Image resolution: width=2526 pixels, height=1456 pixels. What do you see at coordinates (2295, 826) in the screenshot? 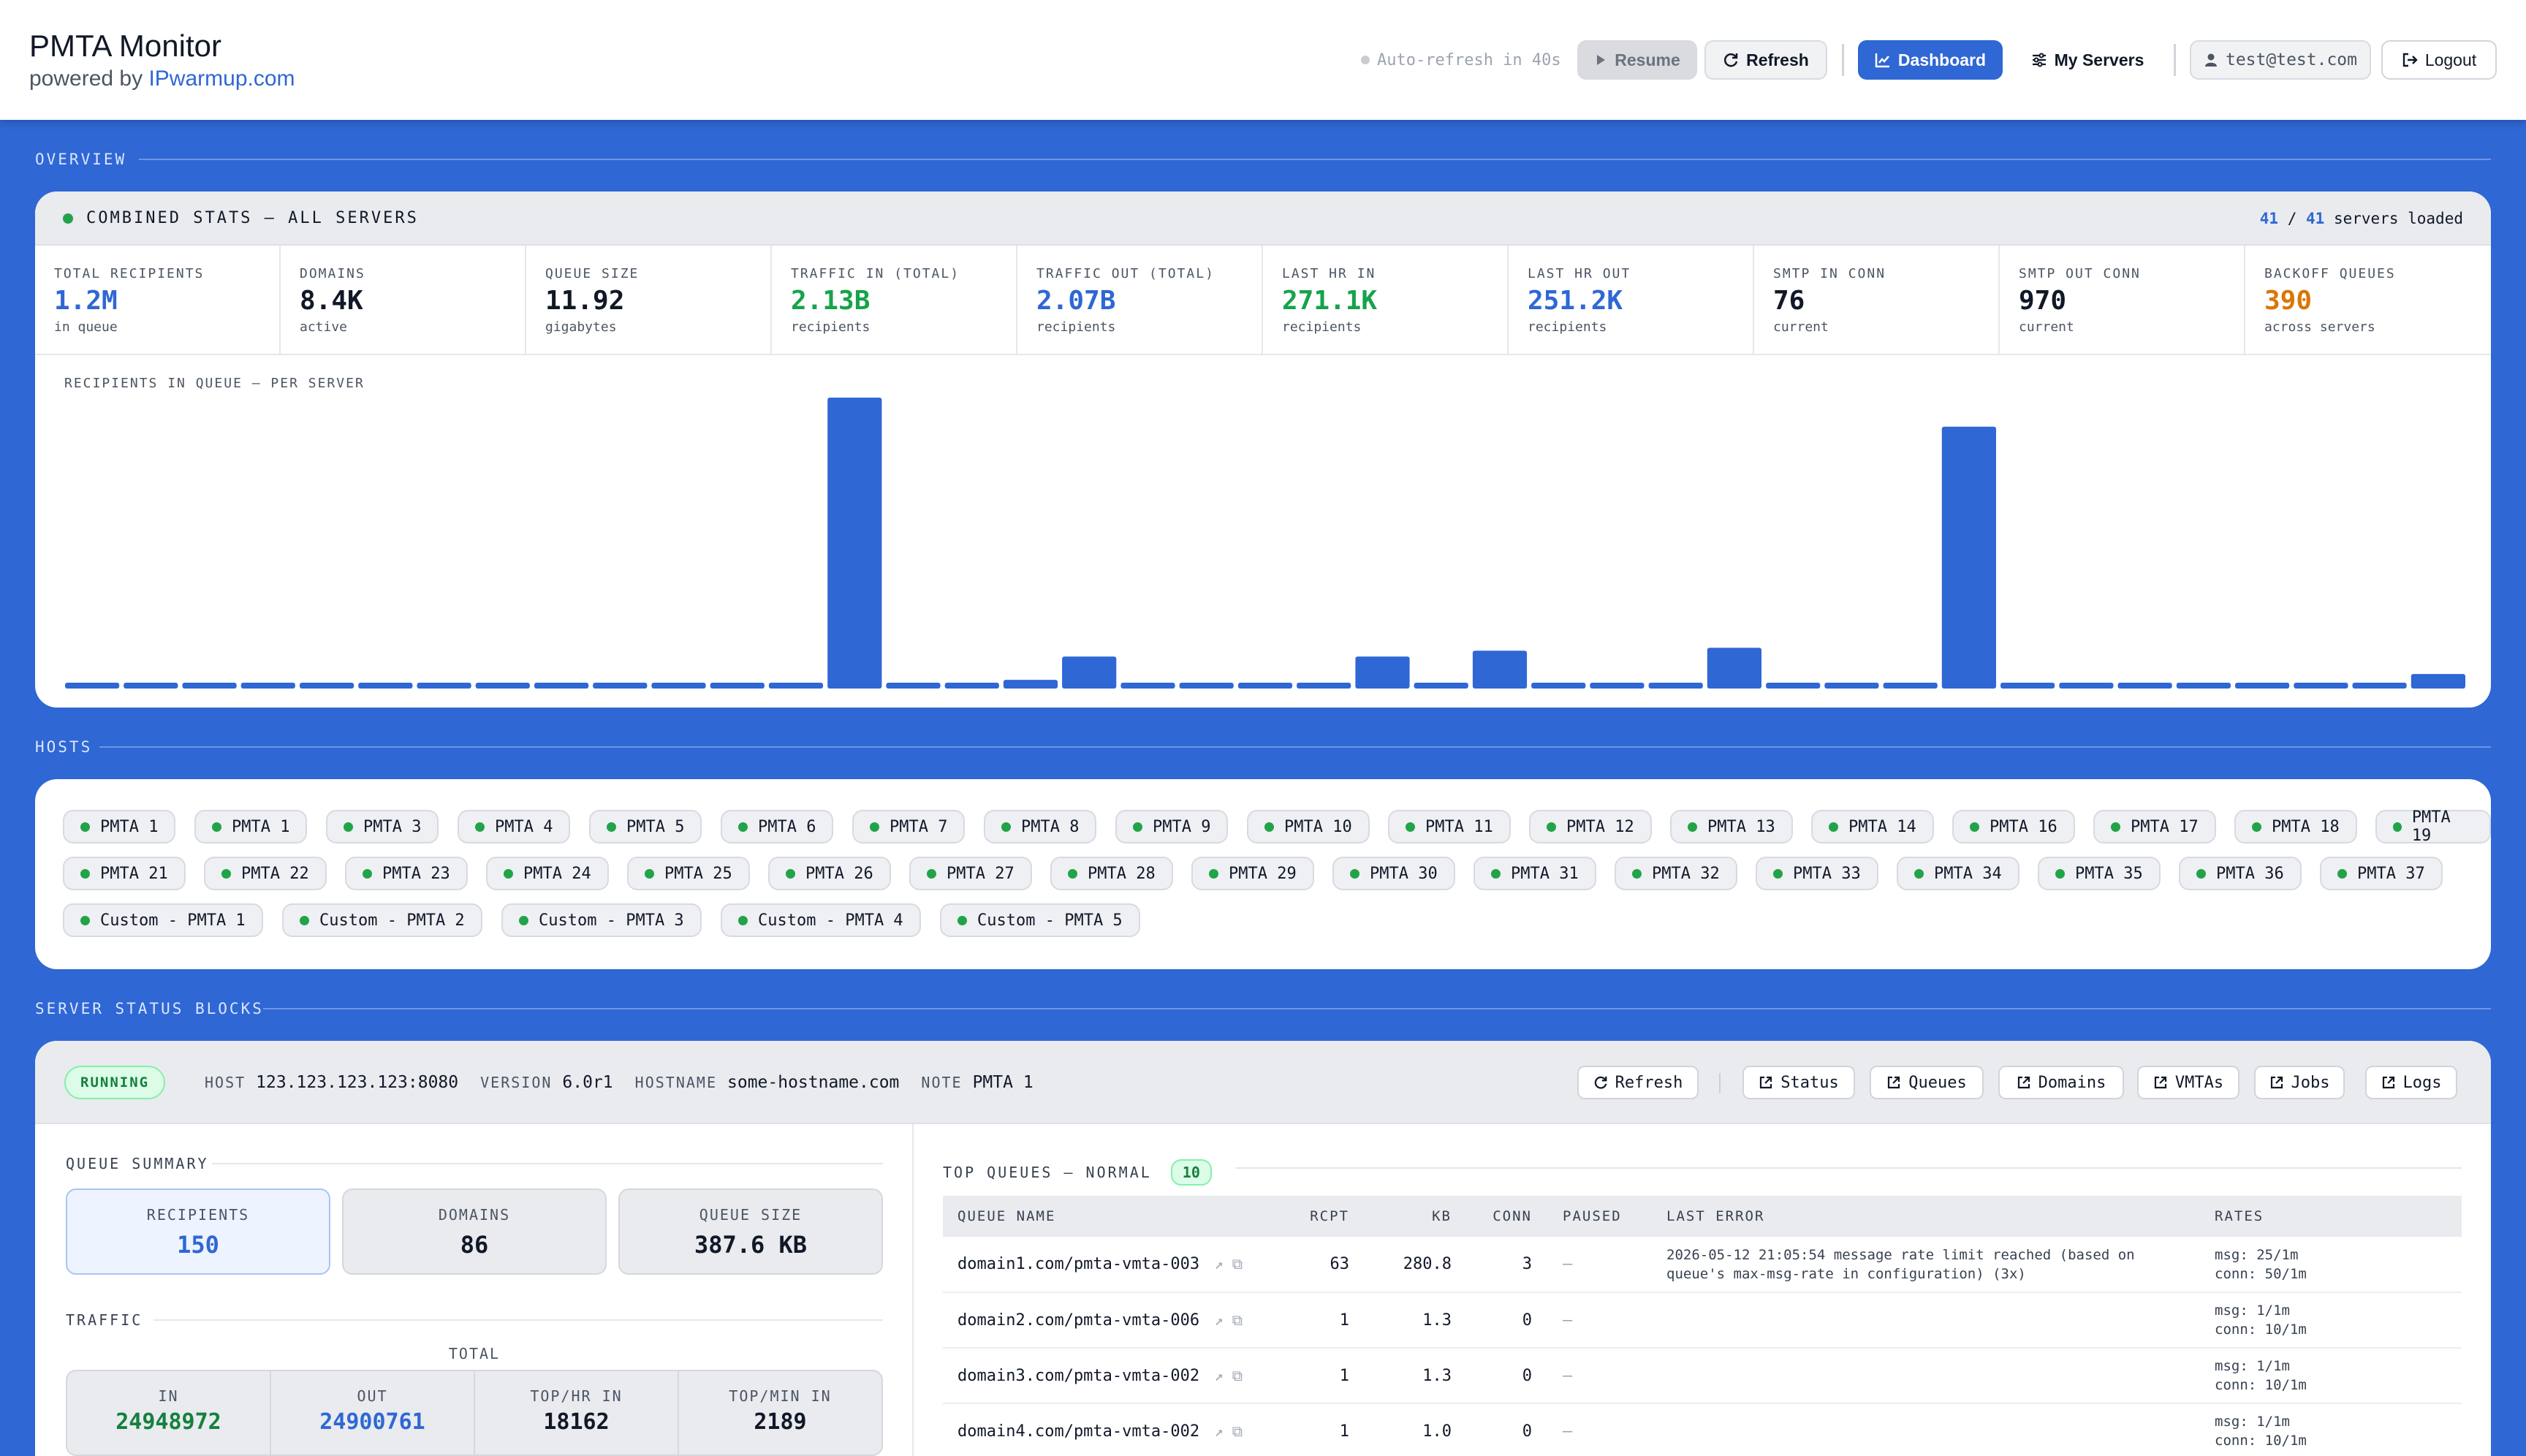
I see `host-pill: PMTA 18` at bounding box center [2295, 826].